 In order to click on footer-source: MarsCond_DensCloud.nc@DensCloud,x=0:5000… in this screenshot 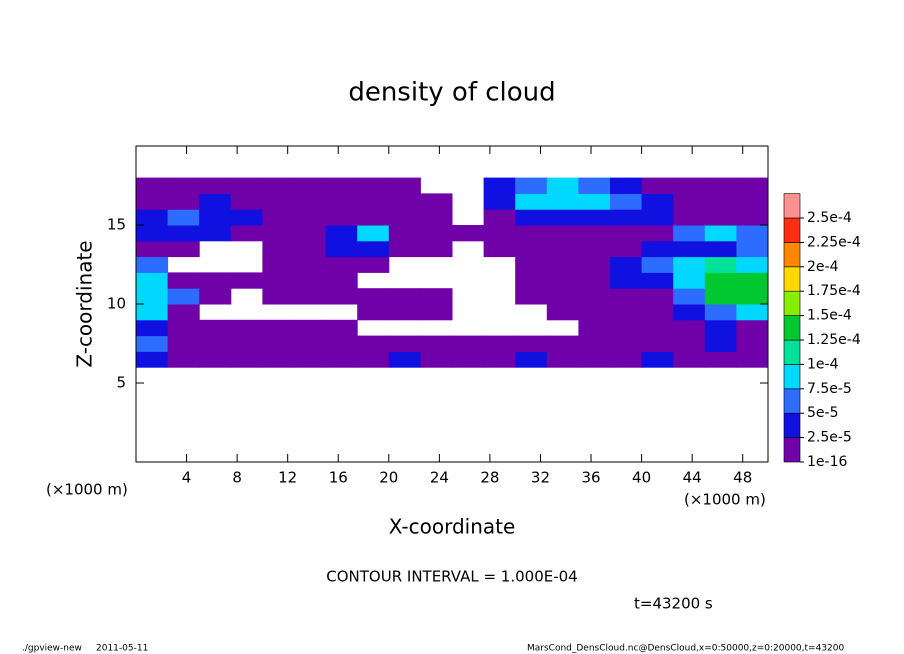, I will do `click(685, 649)`.